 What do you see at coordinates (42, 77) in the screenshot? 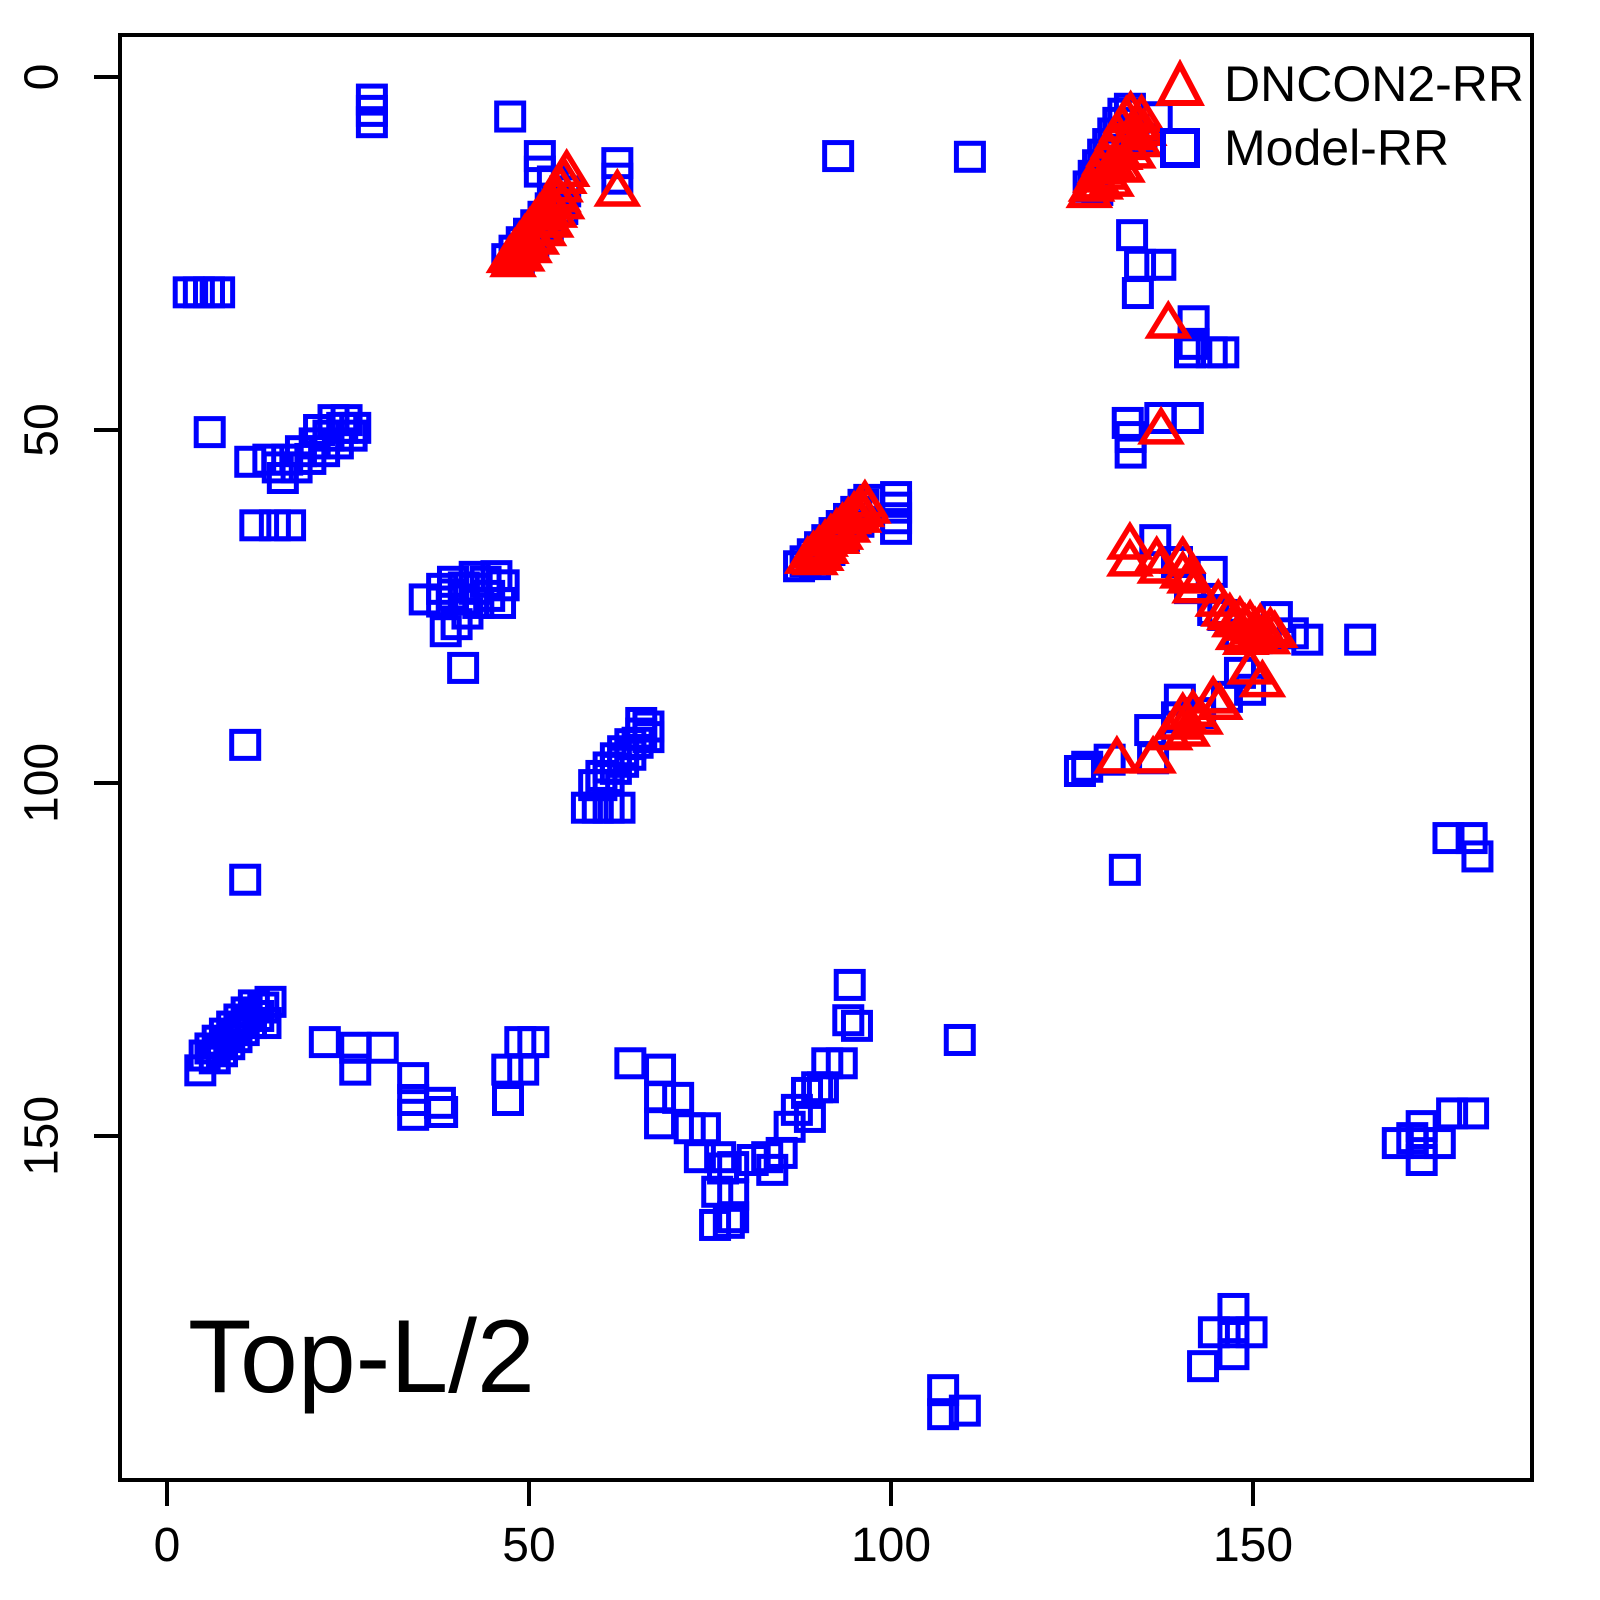
I see `y-tick-label: 0` at bounding box center [42, 77].